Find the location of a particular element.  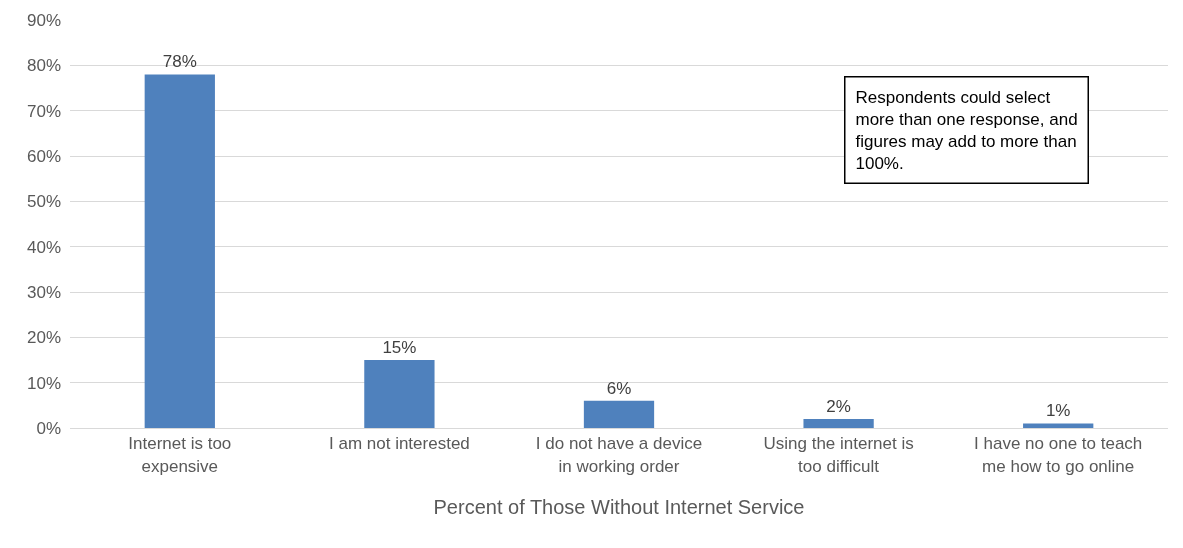

y-tick-label: 50% is located at coordinates (43, 202).